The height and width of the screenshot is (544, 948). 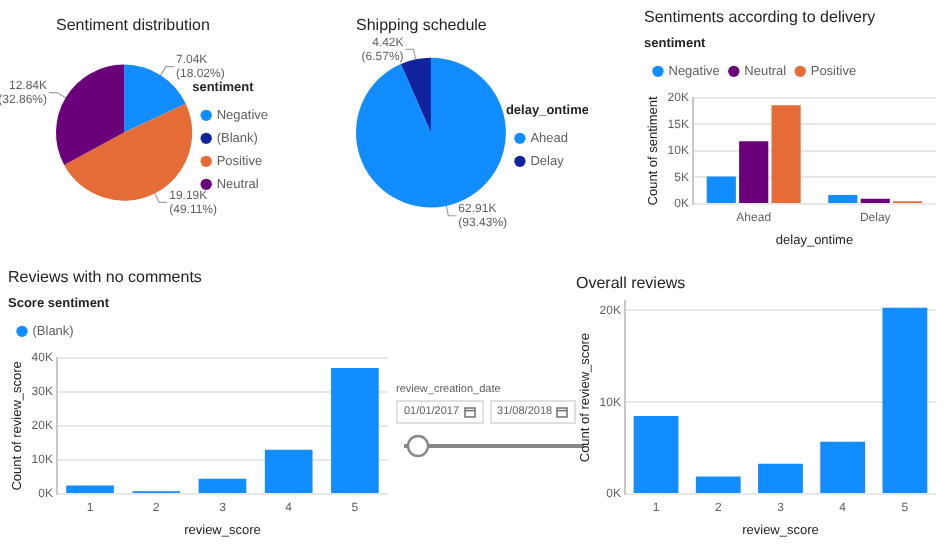 What do you see at coordinates (631, 283) in the screenshot?
I see `chart-title: Overall reviews` at bounding box center [631, 283].